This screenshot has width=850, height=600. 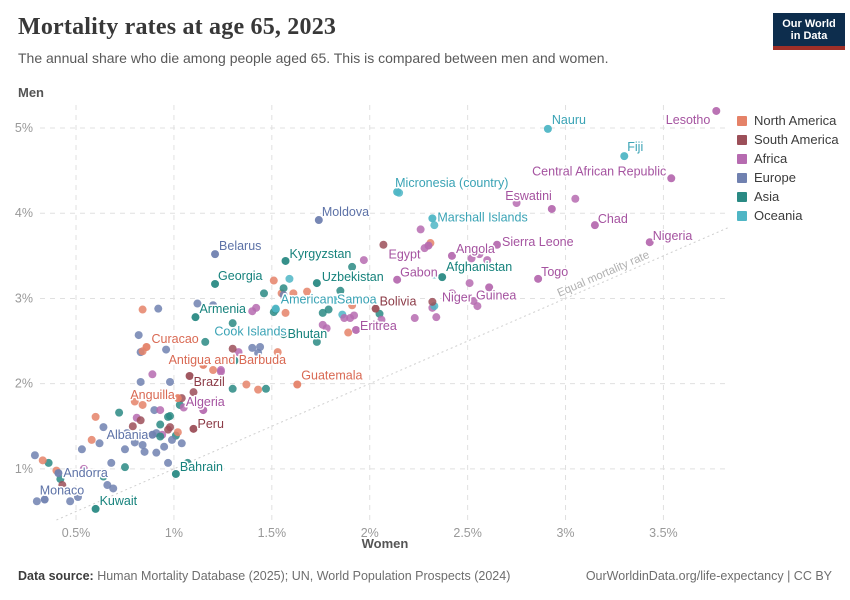 What do you see at coordinates (285, 260) in the screenshot?
I see `data-point-kyrgyzstan` at bounding box center [285, 260].